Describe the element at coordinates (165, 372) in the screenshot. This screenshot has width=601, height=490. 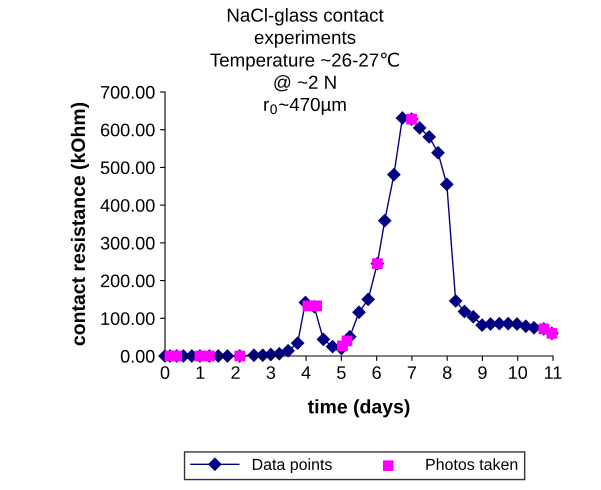
I see `x-tick-label: 0` at that location.